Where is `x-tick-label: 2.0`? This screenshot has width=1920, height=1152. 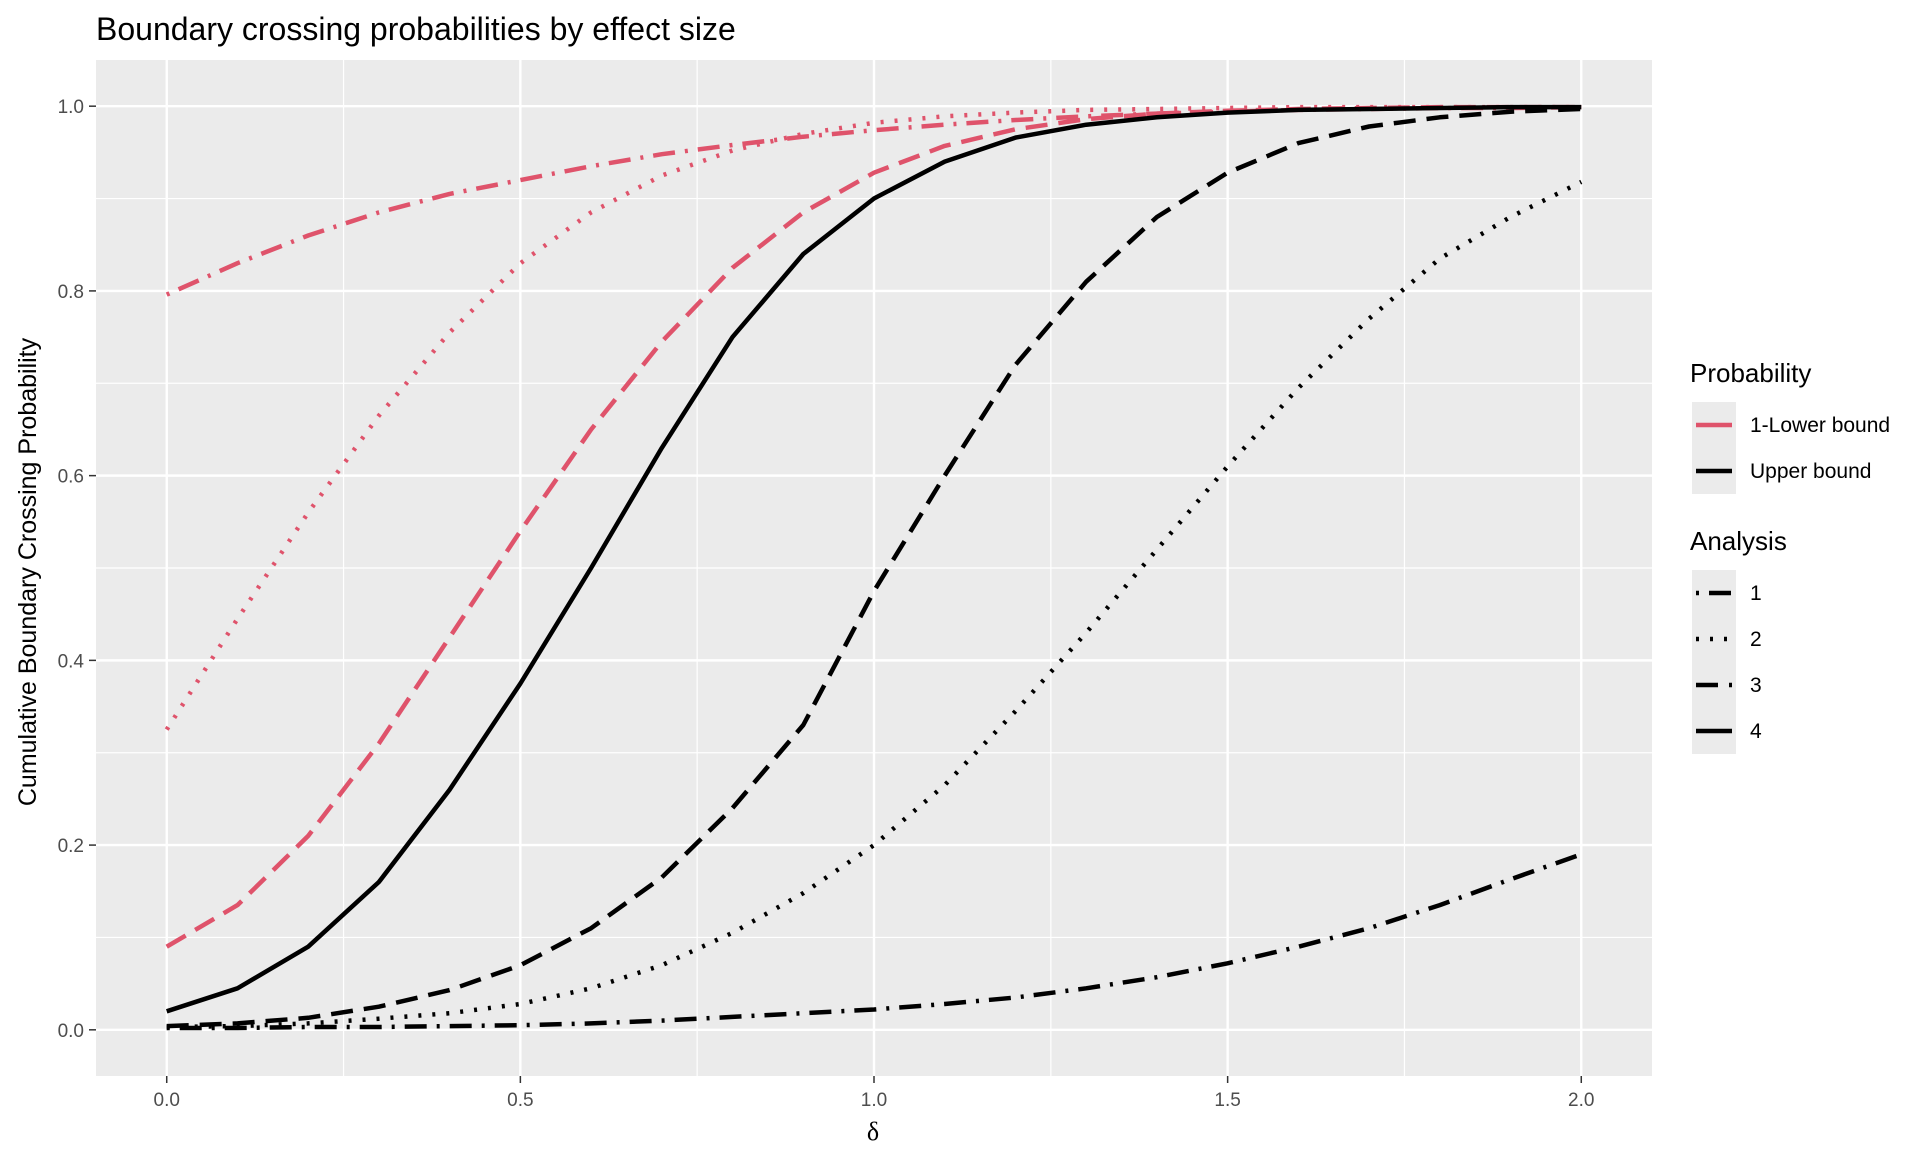
x-tick-label: 2.0 is located at coordinates (1581, 1100).